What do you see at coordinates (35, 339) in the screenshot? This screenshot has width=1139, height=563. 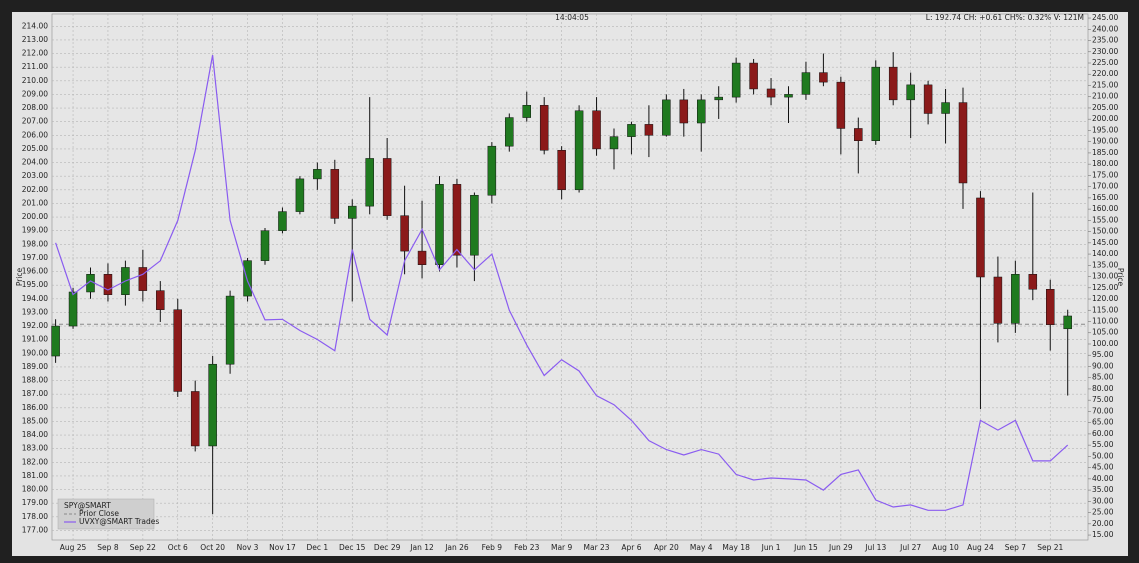 I see `y-tick-label: 191.00` at bounding box center [35, 339].